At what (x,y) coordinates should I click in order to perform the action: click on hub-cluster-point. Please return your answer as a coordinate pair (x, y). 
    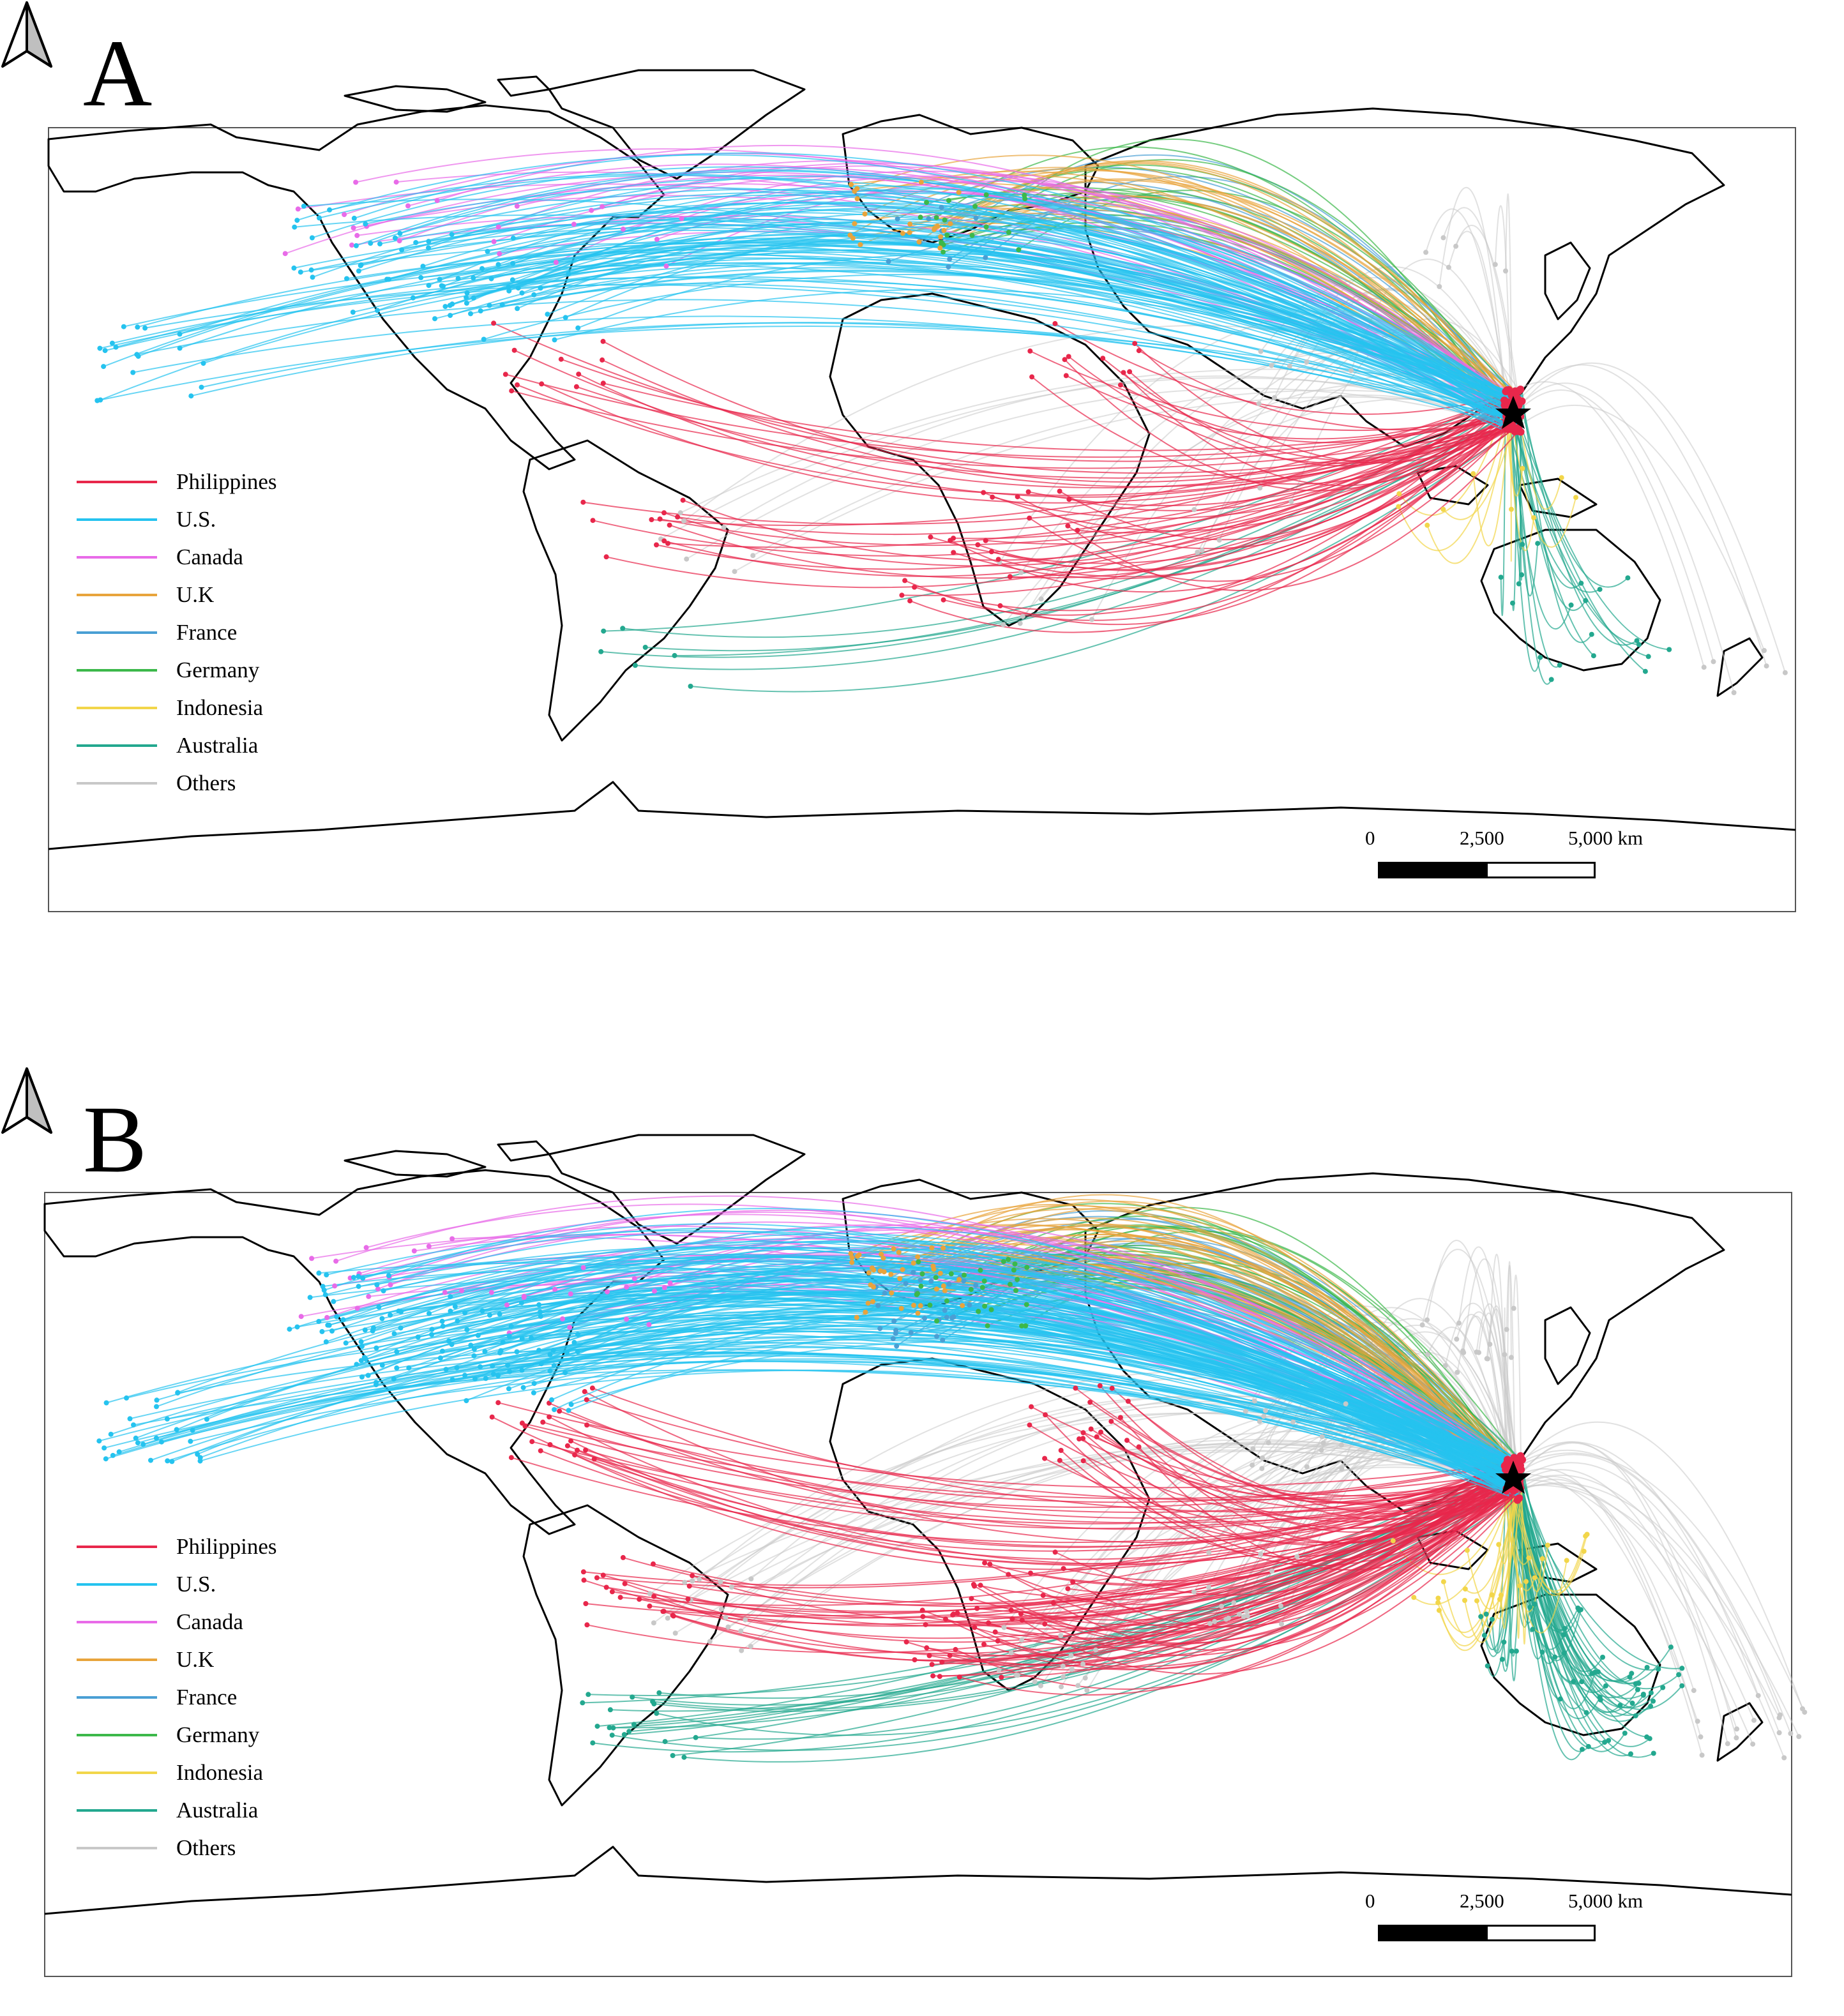
    Looking at the image, I should click on (1521, 1470).